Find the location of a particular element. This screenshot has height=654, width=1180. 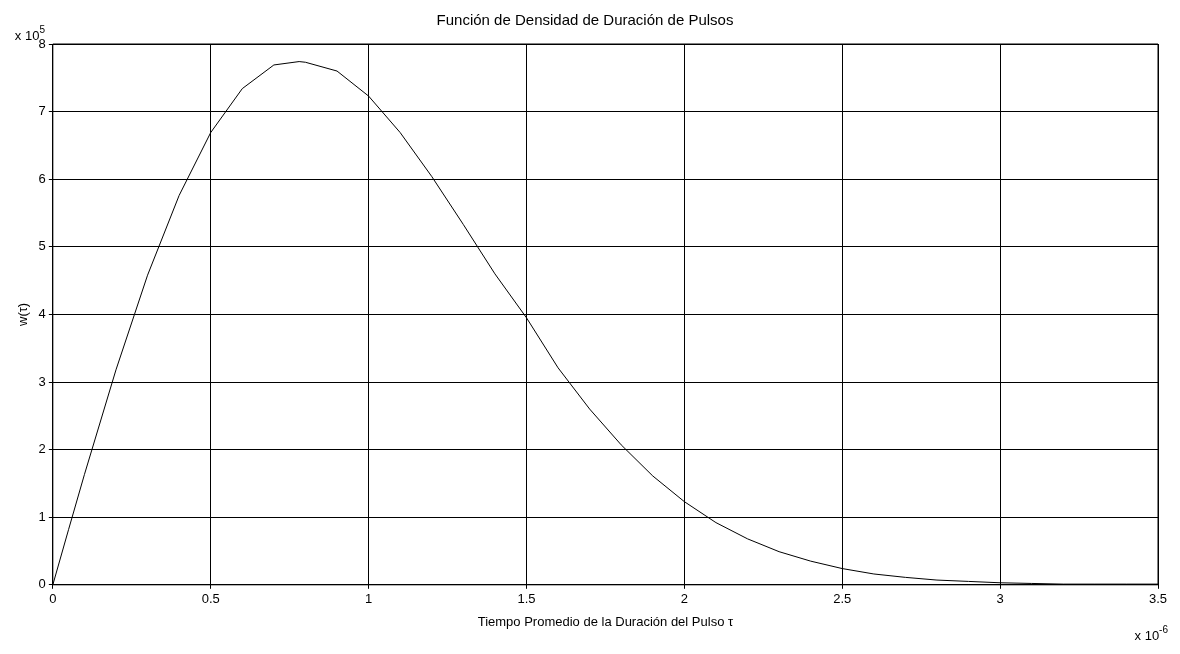

x-tick-label: 2 is located at coordinates (684, 599).